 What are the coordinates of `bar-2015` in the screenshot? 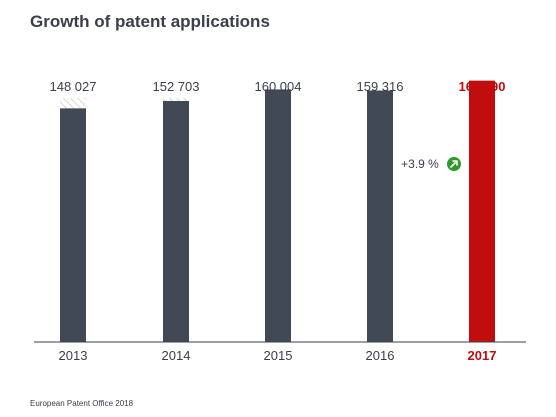 It's located at (278, 215).